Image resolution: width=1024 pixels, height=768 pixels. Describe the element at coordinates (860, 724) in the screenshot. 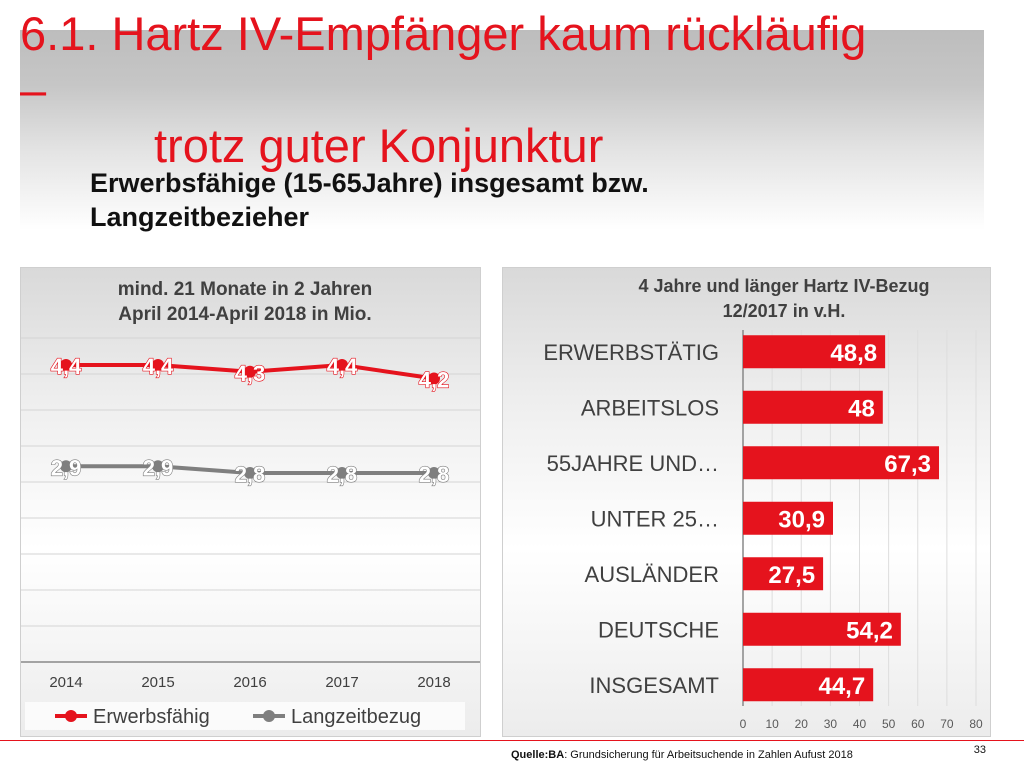

I see `bar-chart-x-tick-label: 40` at that location.